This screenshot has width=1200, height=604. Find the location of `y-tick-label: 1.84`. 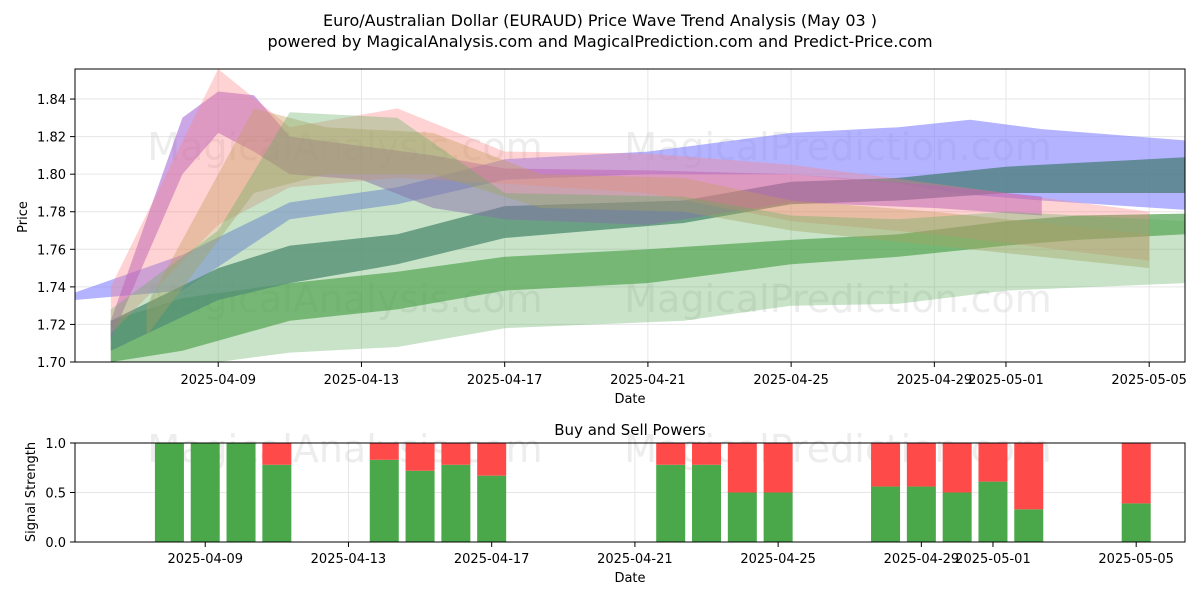

y-tick-label: 1.84 is located at coordinates (51, 100).